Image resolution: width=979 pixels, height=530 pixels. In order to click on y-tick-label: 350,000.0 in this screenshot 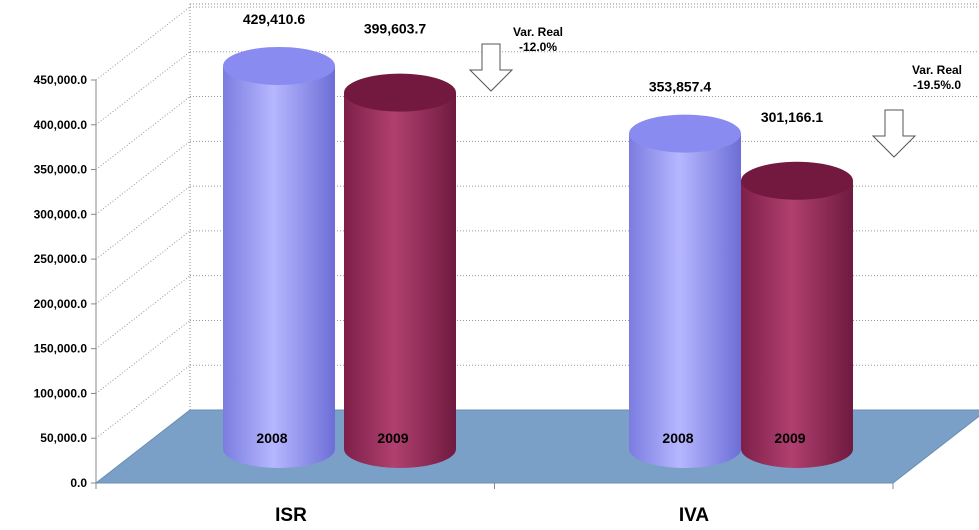, I will do `click(61, 170)`.